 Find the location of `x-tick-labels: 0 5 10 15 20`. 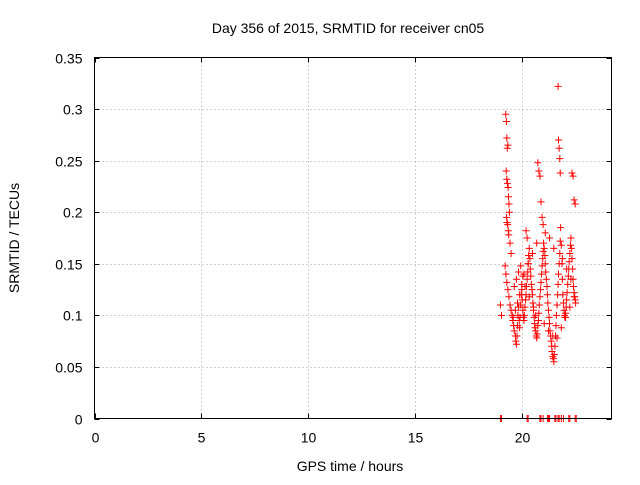

x-tick-labels: 0 5 10 15 20 is located at coordinates (311, 438).